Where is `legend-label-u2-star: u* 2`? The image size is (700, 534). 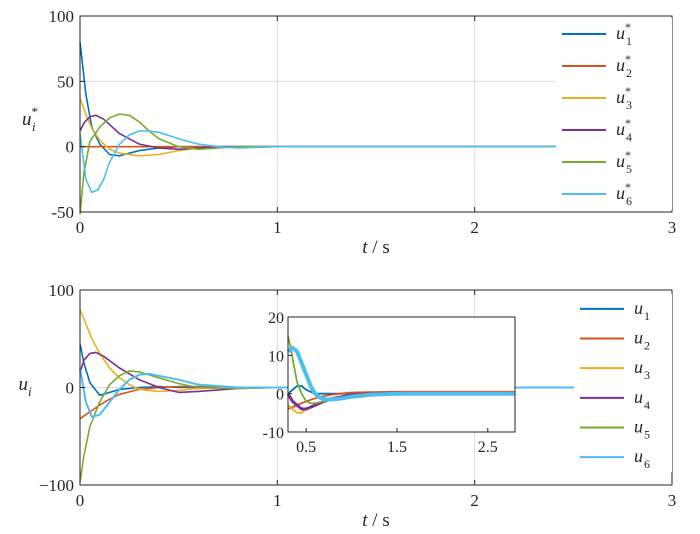
legend-label-u2-star: u* 2 is located at coordinates (624, 66).